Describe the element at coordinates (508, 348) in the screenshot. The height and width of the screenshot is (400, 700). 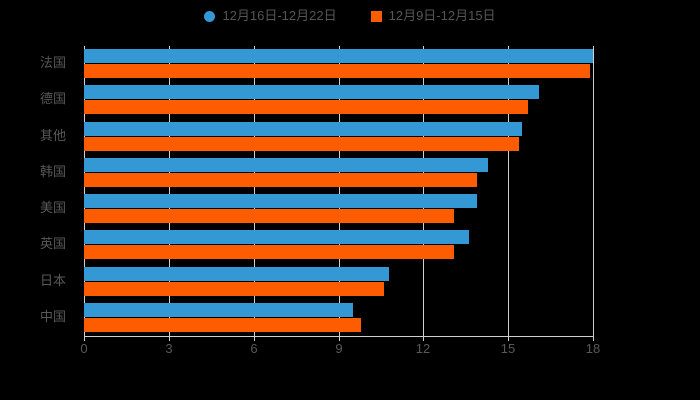
I see `x-axis-label: 15` at that location.